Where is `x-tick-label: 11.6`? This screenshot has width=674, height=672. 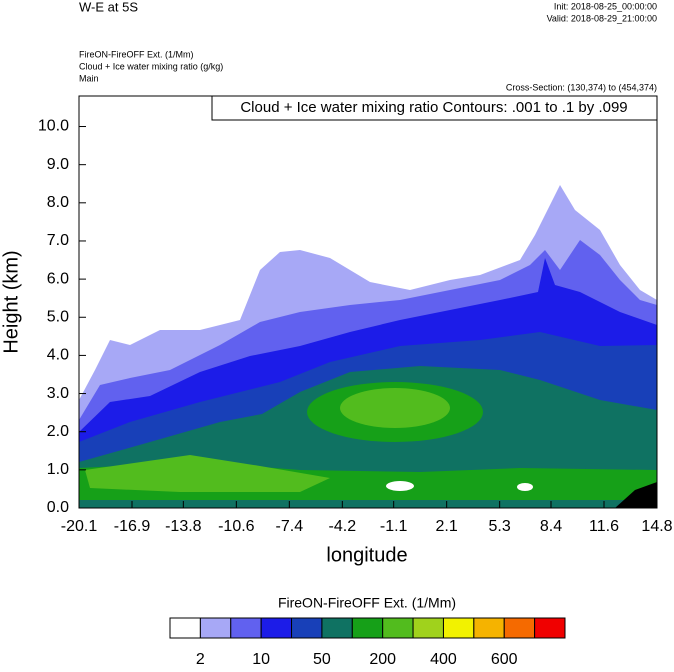
x-tick-label: 11.6 is located at coordinates (604, 526).